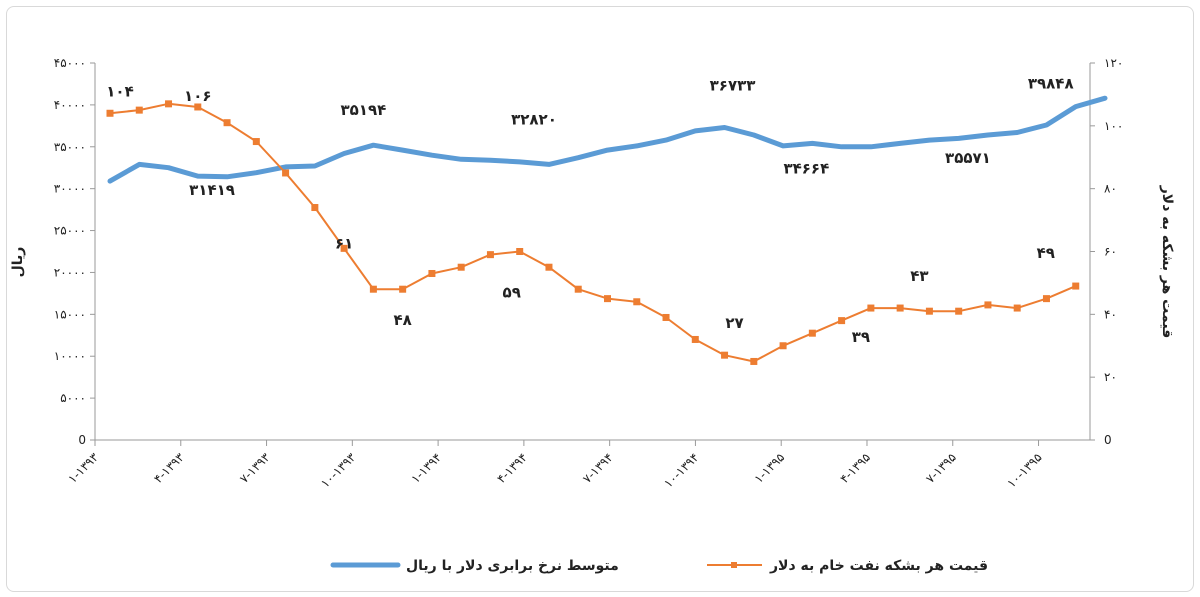 This screenshot has width=1200, height=597. What do you see at coordinates (861, 337) in the screenshot?
I see `data-label: ۳۹` at bounding box center [861, 337].